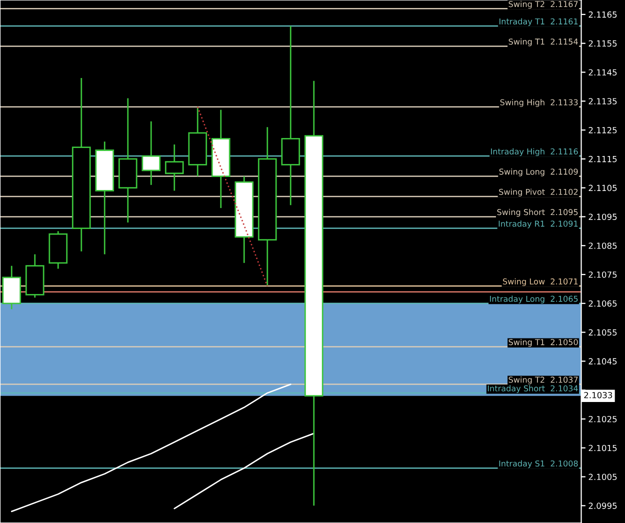 The width and height of the screenshot is (625, 523). What do you see at coordinates (602, 419) in the screenshot?
I see `y-tick-label: 2.1025` at bounding box center [602, 419].